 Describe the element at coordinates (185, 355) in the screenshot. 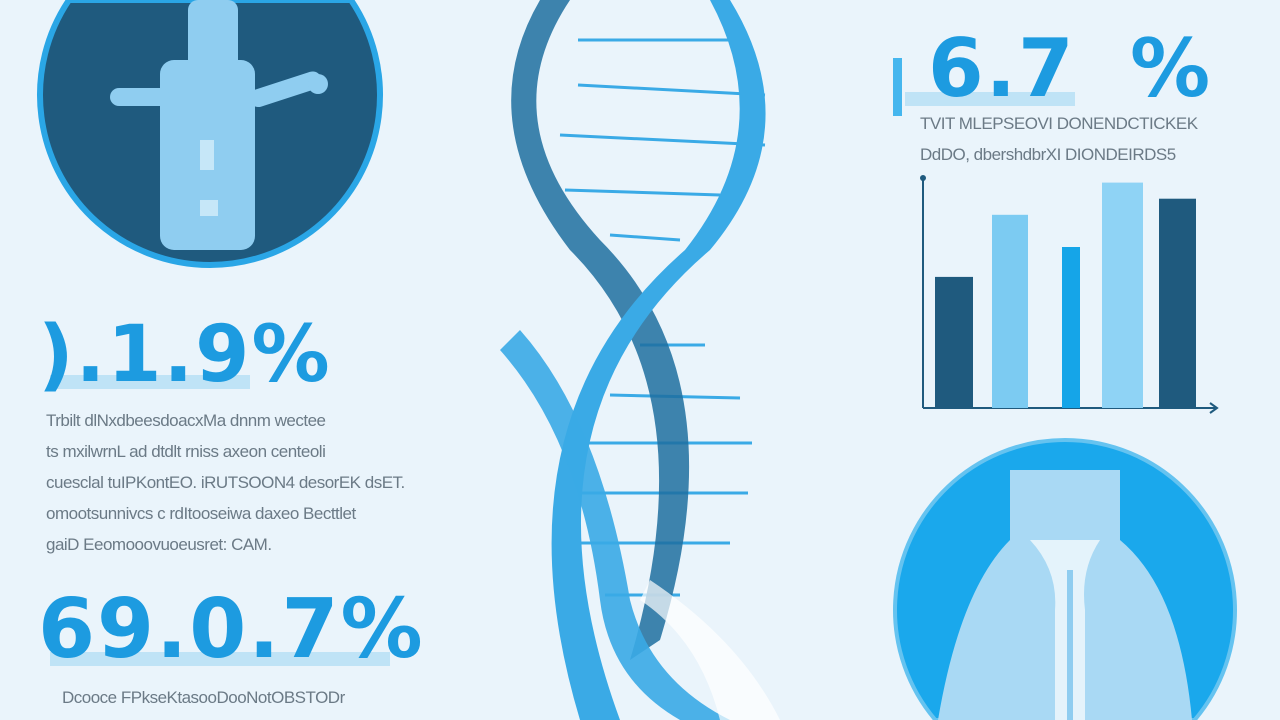

I see `stat-value: ).1.9%` at that location.